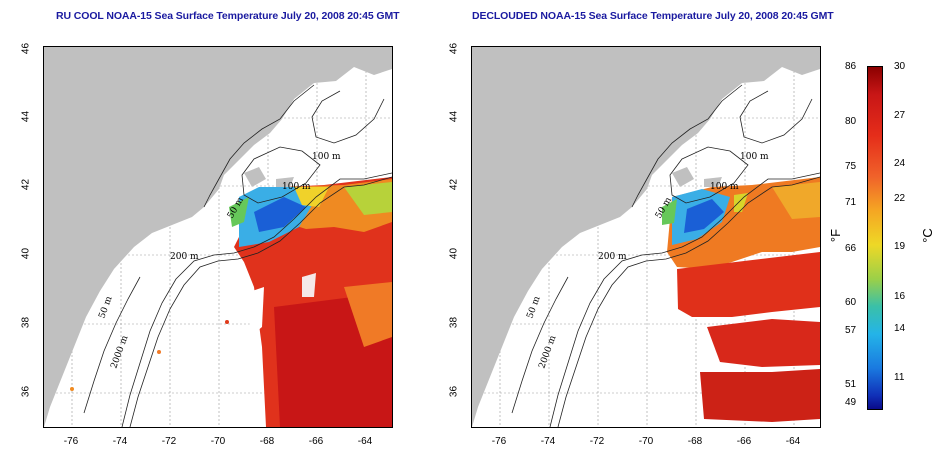 This screenshot has height=475, width=950. I want to click on fahrenheit-tick: 66, so click(851, 248).